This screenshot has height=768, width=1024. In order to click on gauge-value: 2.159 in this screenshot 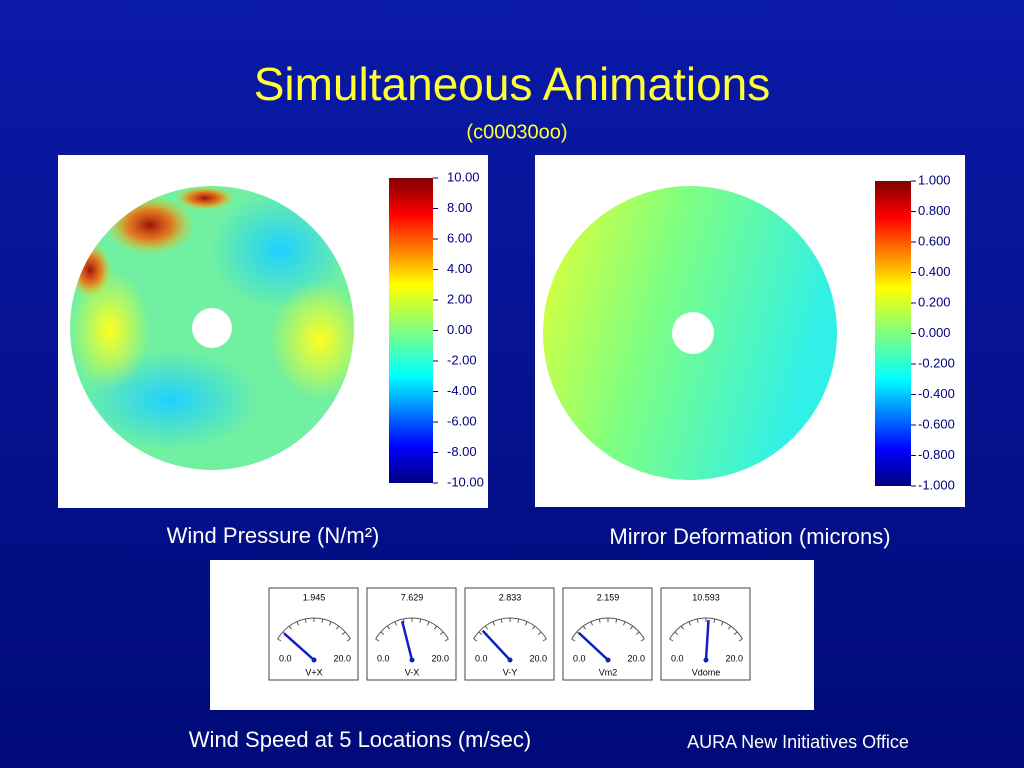, I will do `click(608, 597)`.